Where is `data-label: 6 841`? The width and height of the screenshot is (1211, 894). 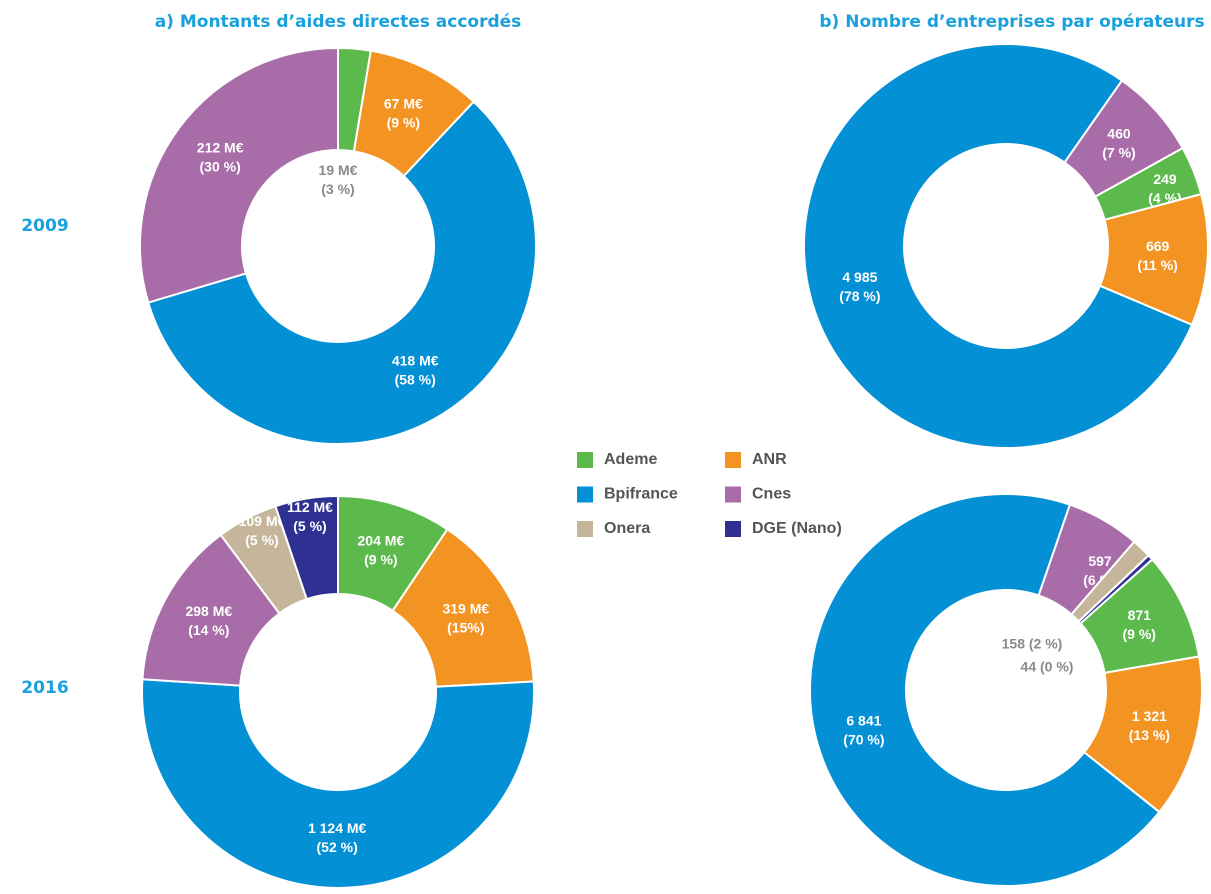 data-label: 6 841 is located at coordinates (863, 721).